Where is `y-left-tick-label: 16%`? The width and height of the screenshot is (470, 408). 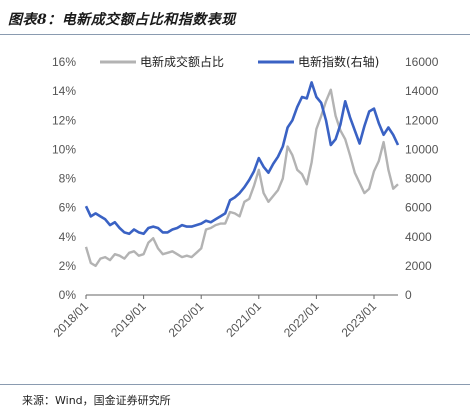
y-left-tick-label: 16% is located at coordinates (64, 62).